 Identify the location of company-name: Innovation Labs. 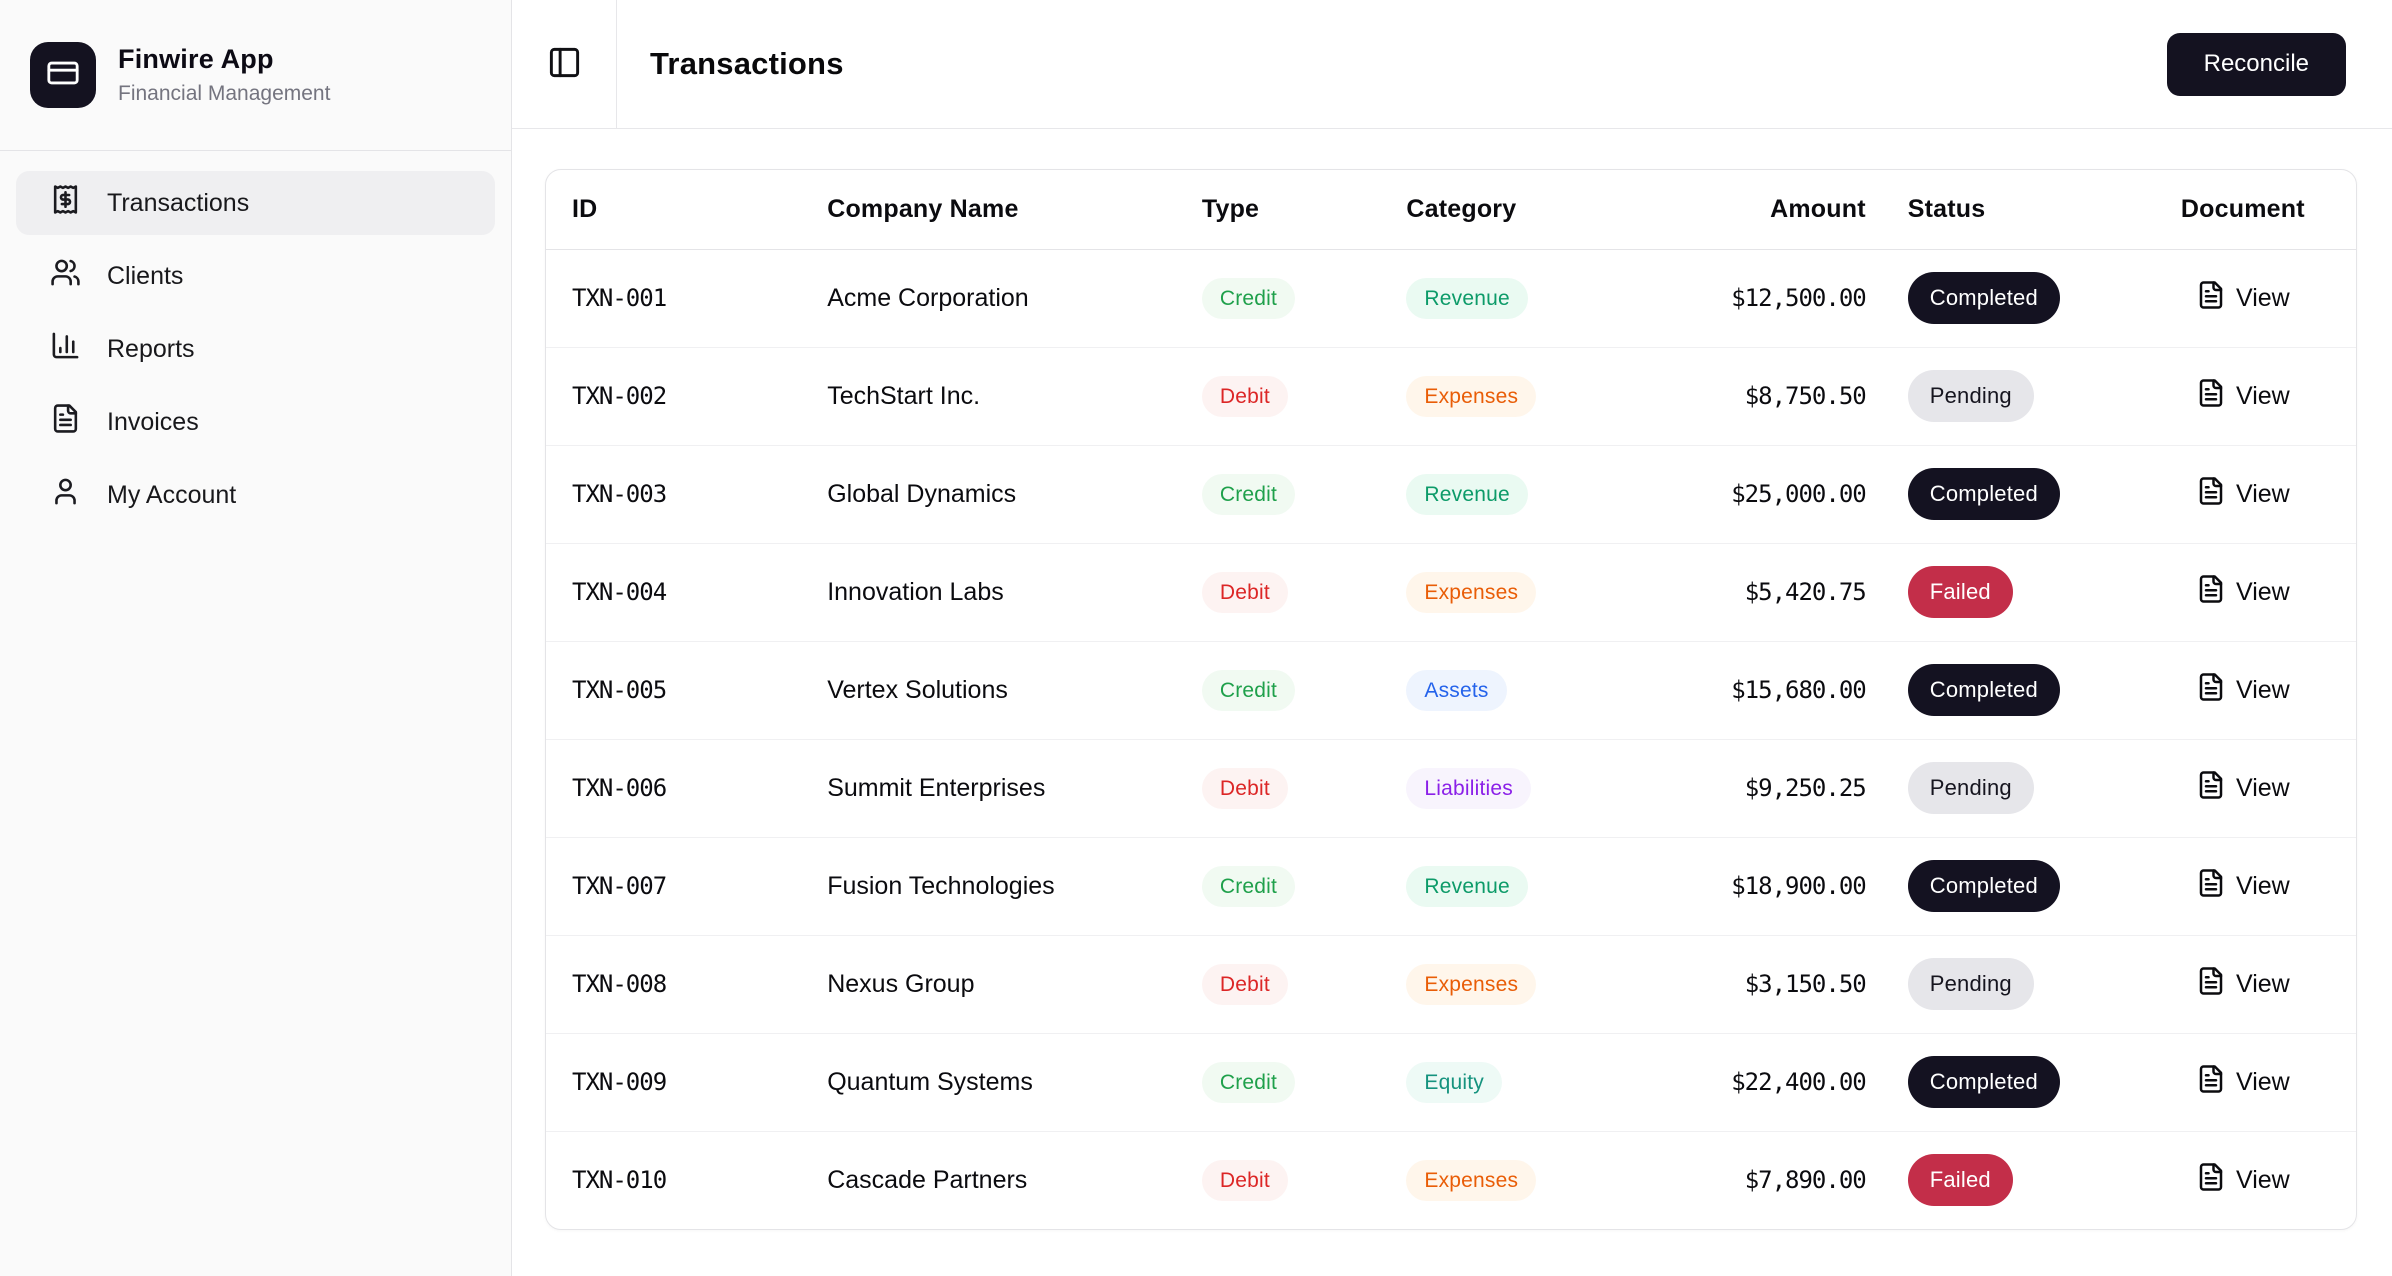
(988, 592).